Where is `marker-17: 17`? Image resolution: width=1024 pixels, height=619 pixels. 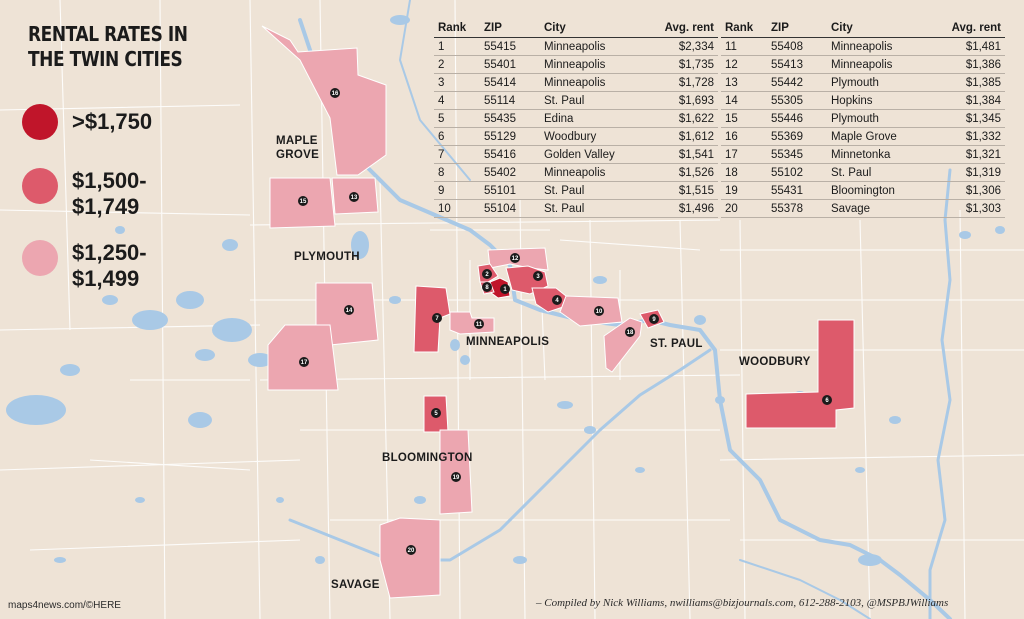 marker-17: 17 is located at coordinates (304, 362).